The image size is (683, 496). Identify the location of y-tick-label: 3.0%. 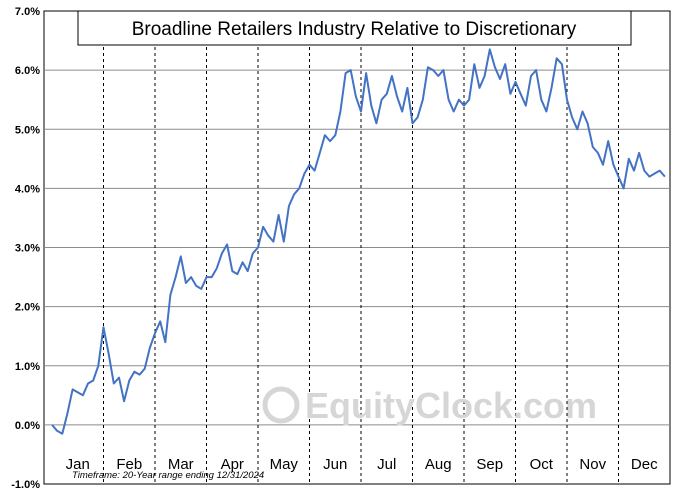
(27, 249).